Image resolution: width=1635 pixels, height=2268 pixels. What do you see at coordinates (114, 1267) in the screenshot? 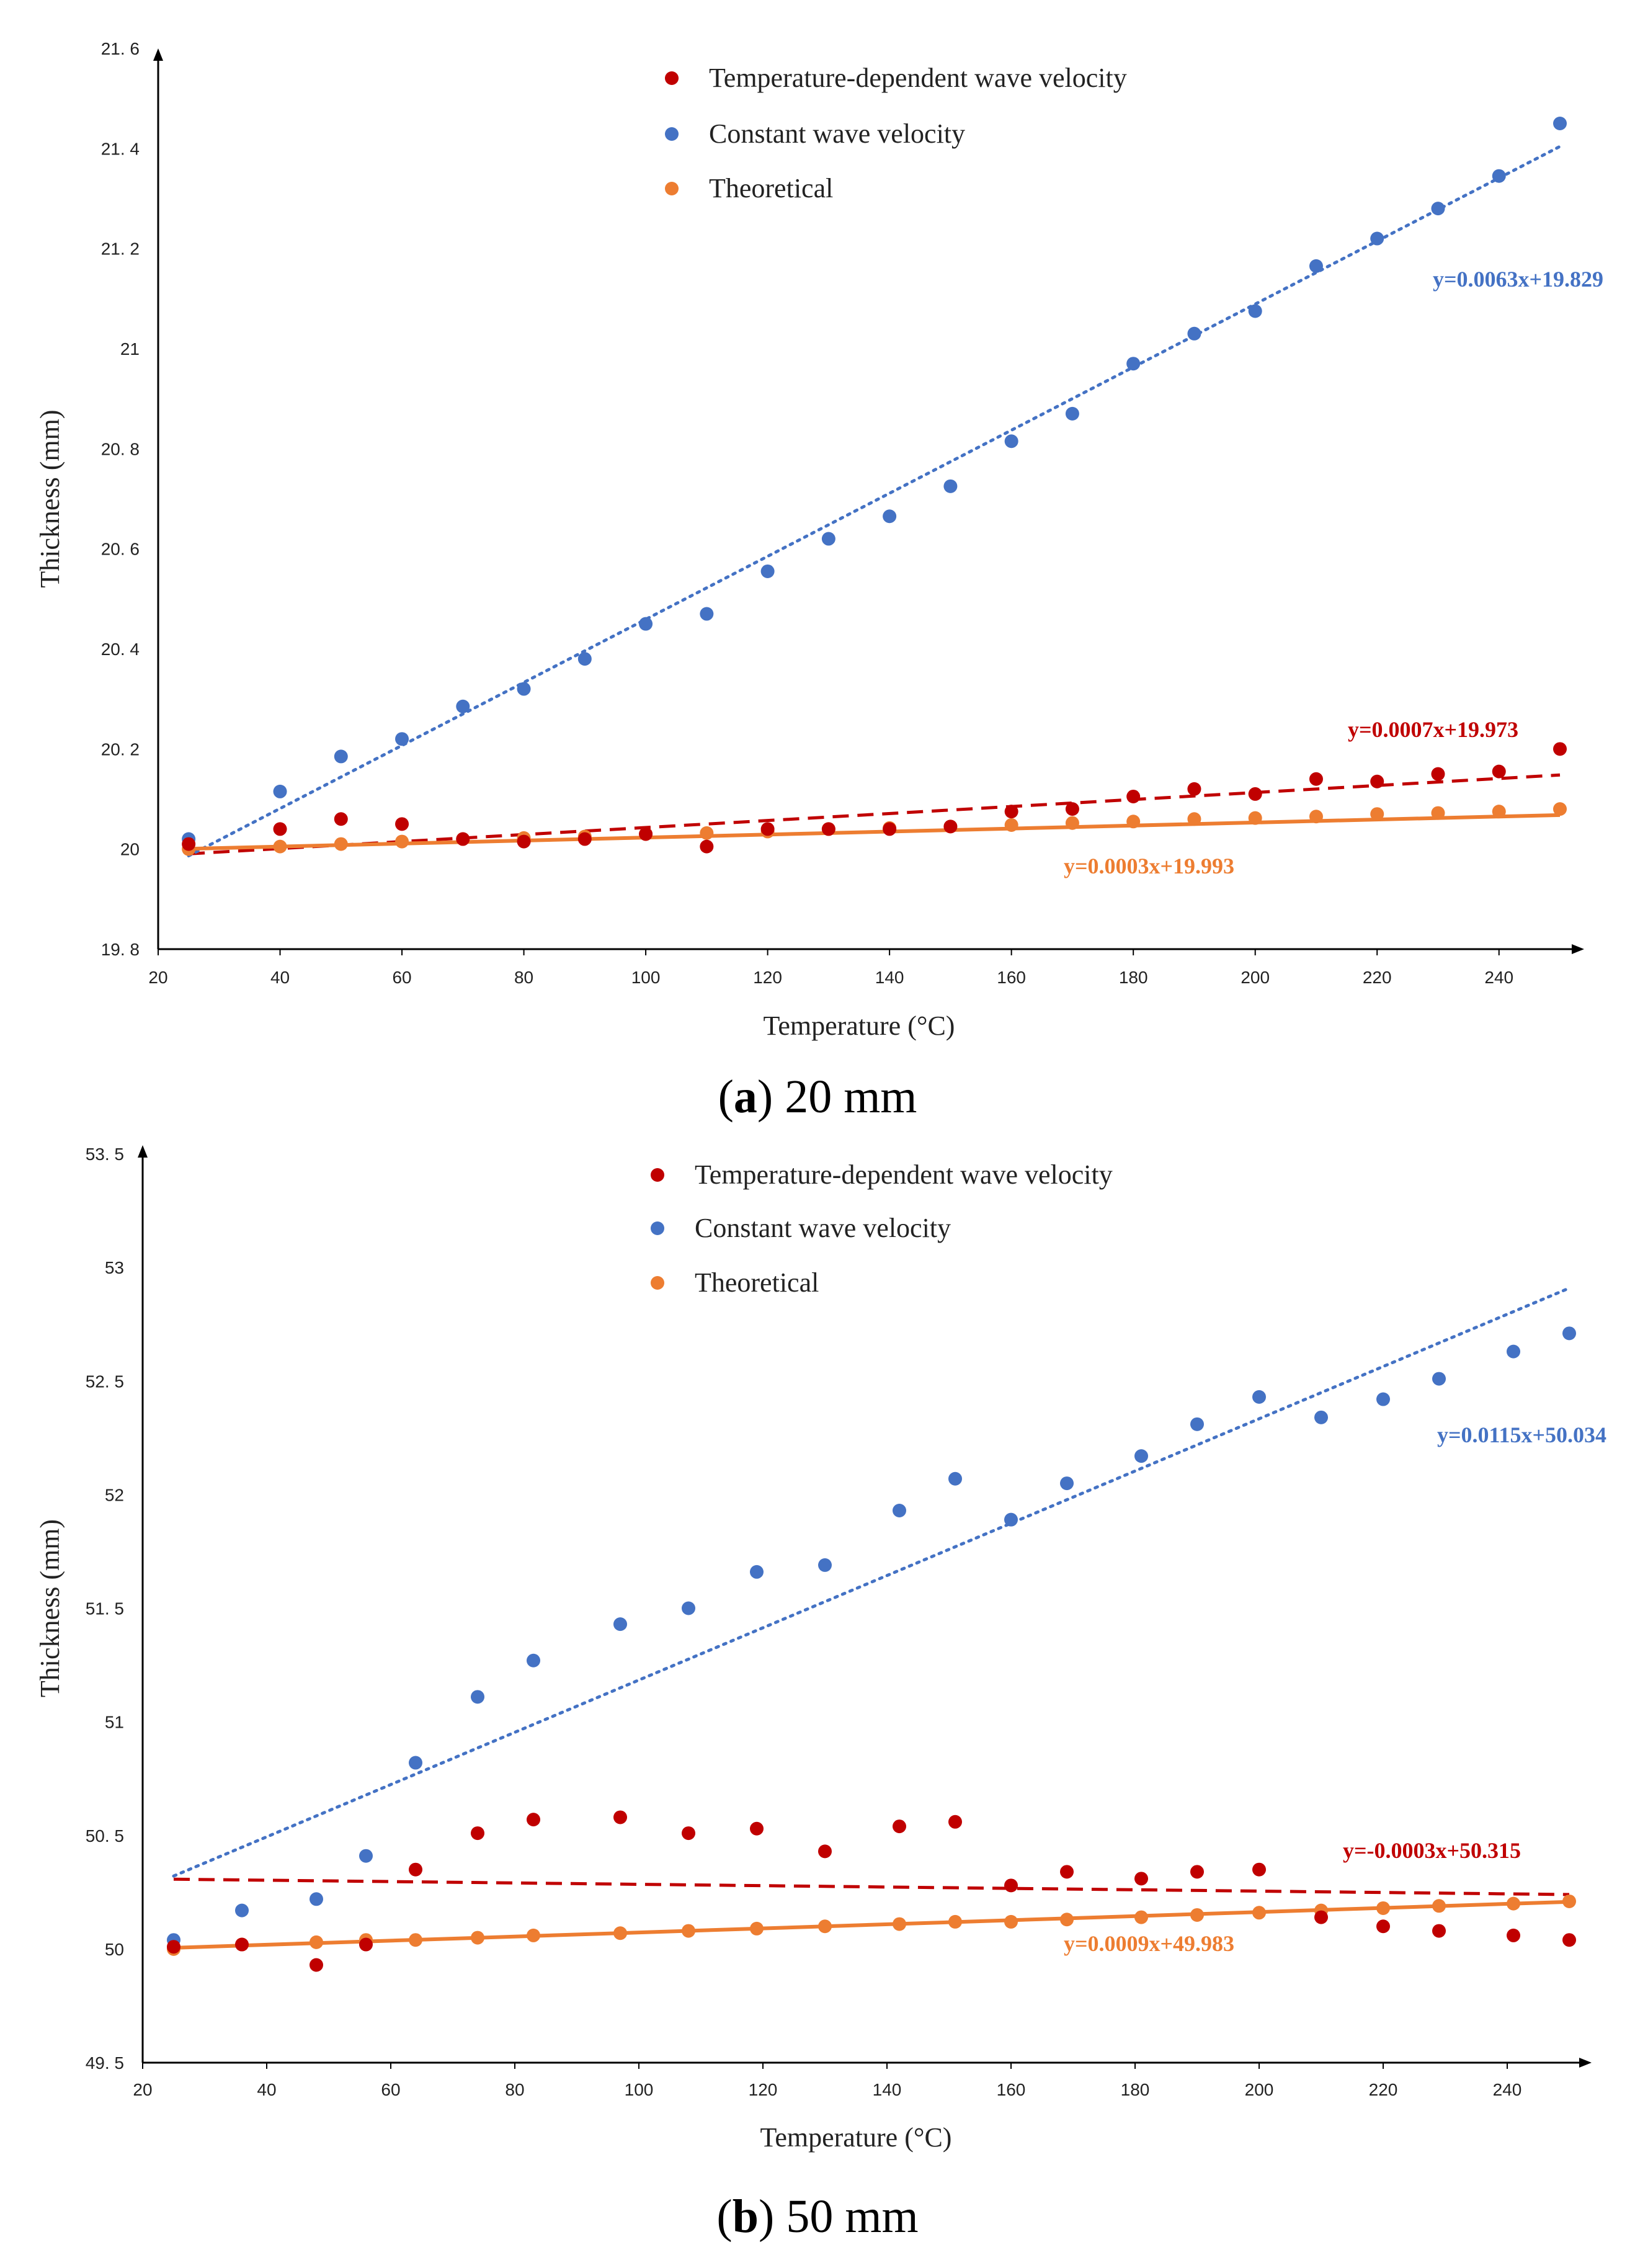
I see `y-tick-label: 53` at bounding box center [114, 1267].